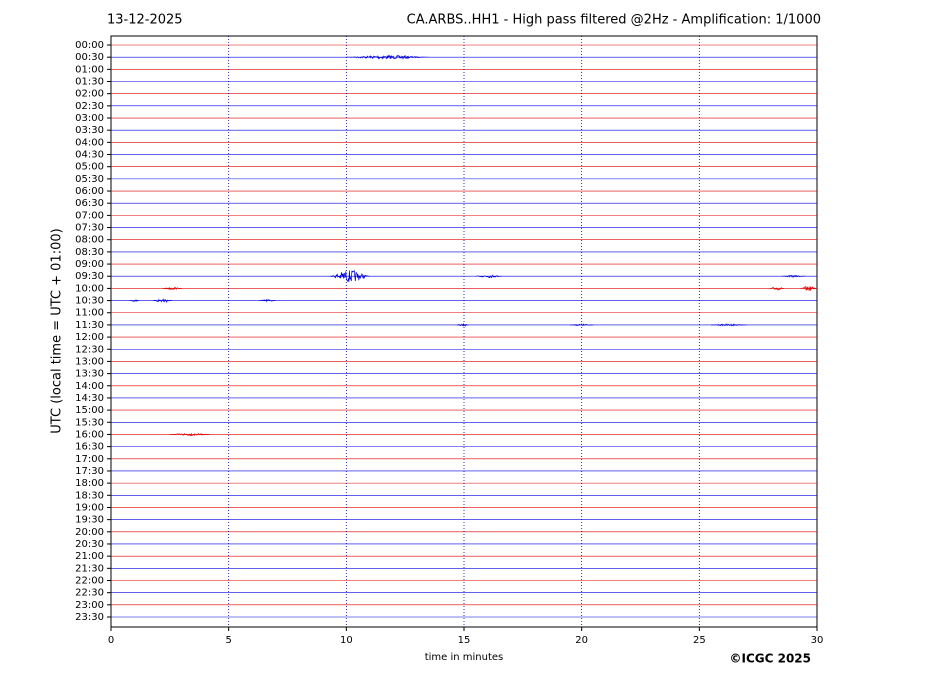  What do you see at coordinates (89, 580) in the screenshot?
I see `y-tick-label: 22:00` at bounding box center [89, 580].